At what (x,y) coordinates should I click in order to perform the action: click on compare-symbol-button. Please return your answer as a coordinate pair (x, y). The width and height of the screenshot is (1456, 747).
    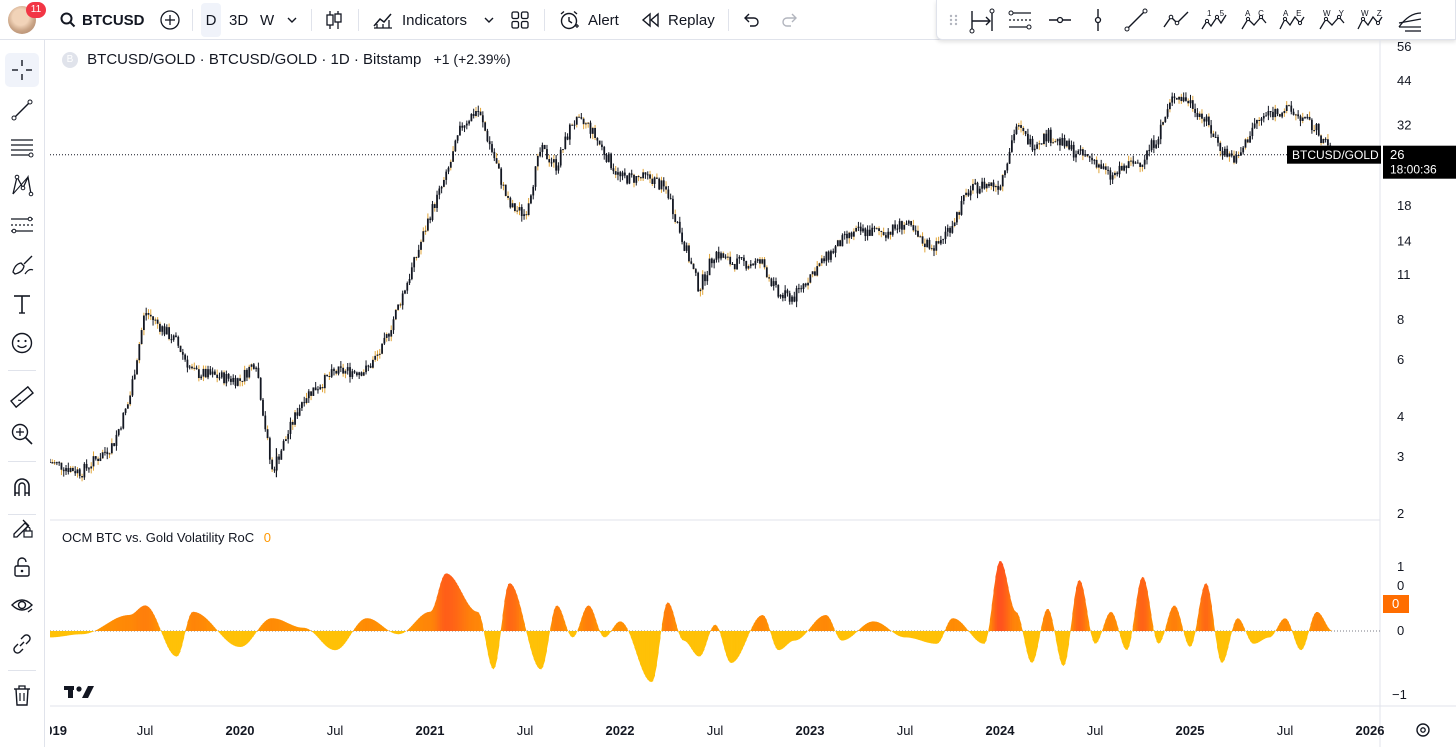
    Looking at the image, I should click on (170, 20).